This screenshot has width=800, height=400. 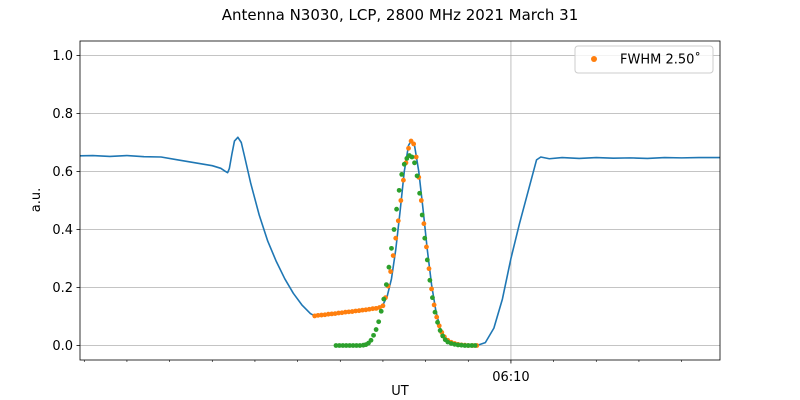 What do you see at coordinates (62, 56) in the screenshot?
I see `y-tick-label: 1.0` at bounding box center [62, 56].